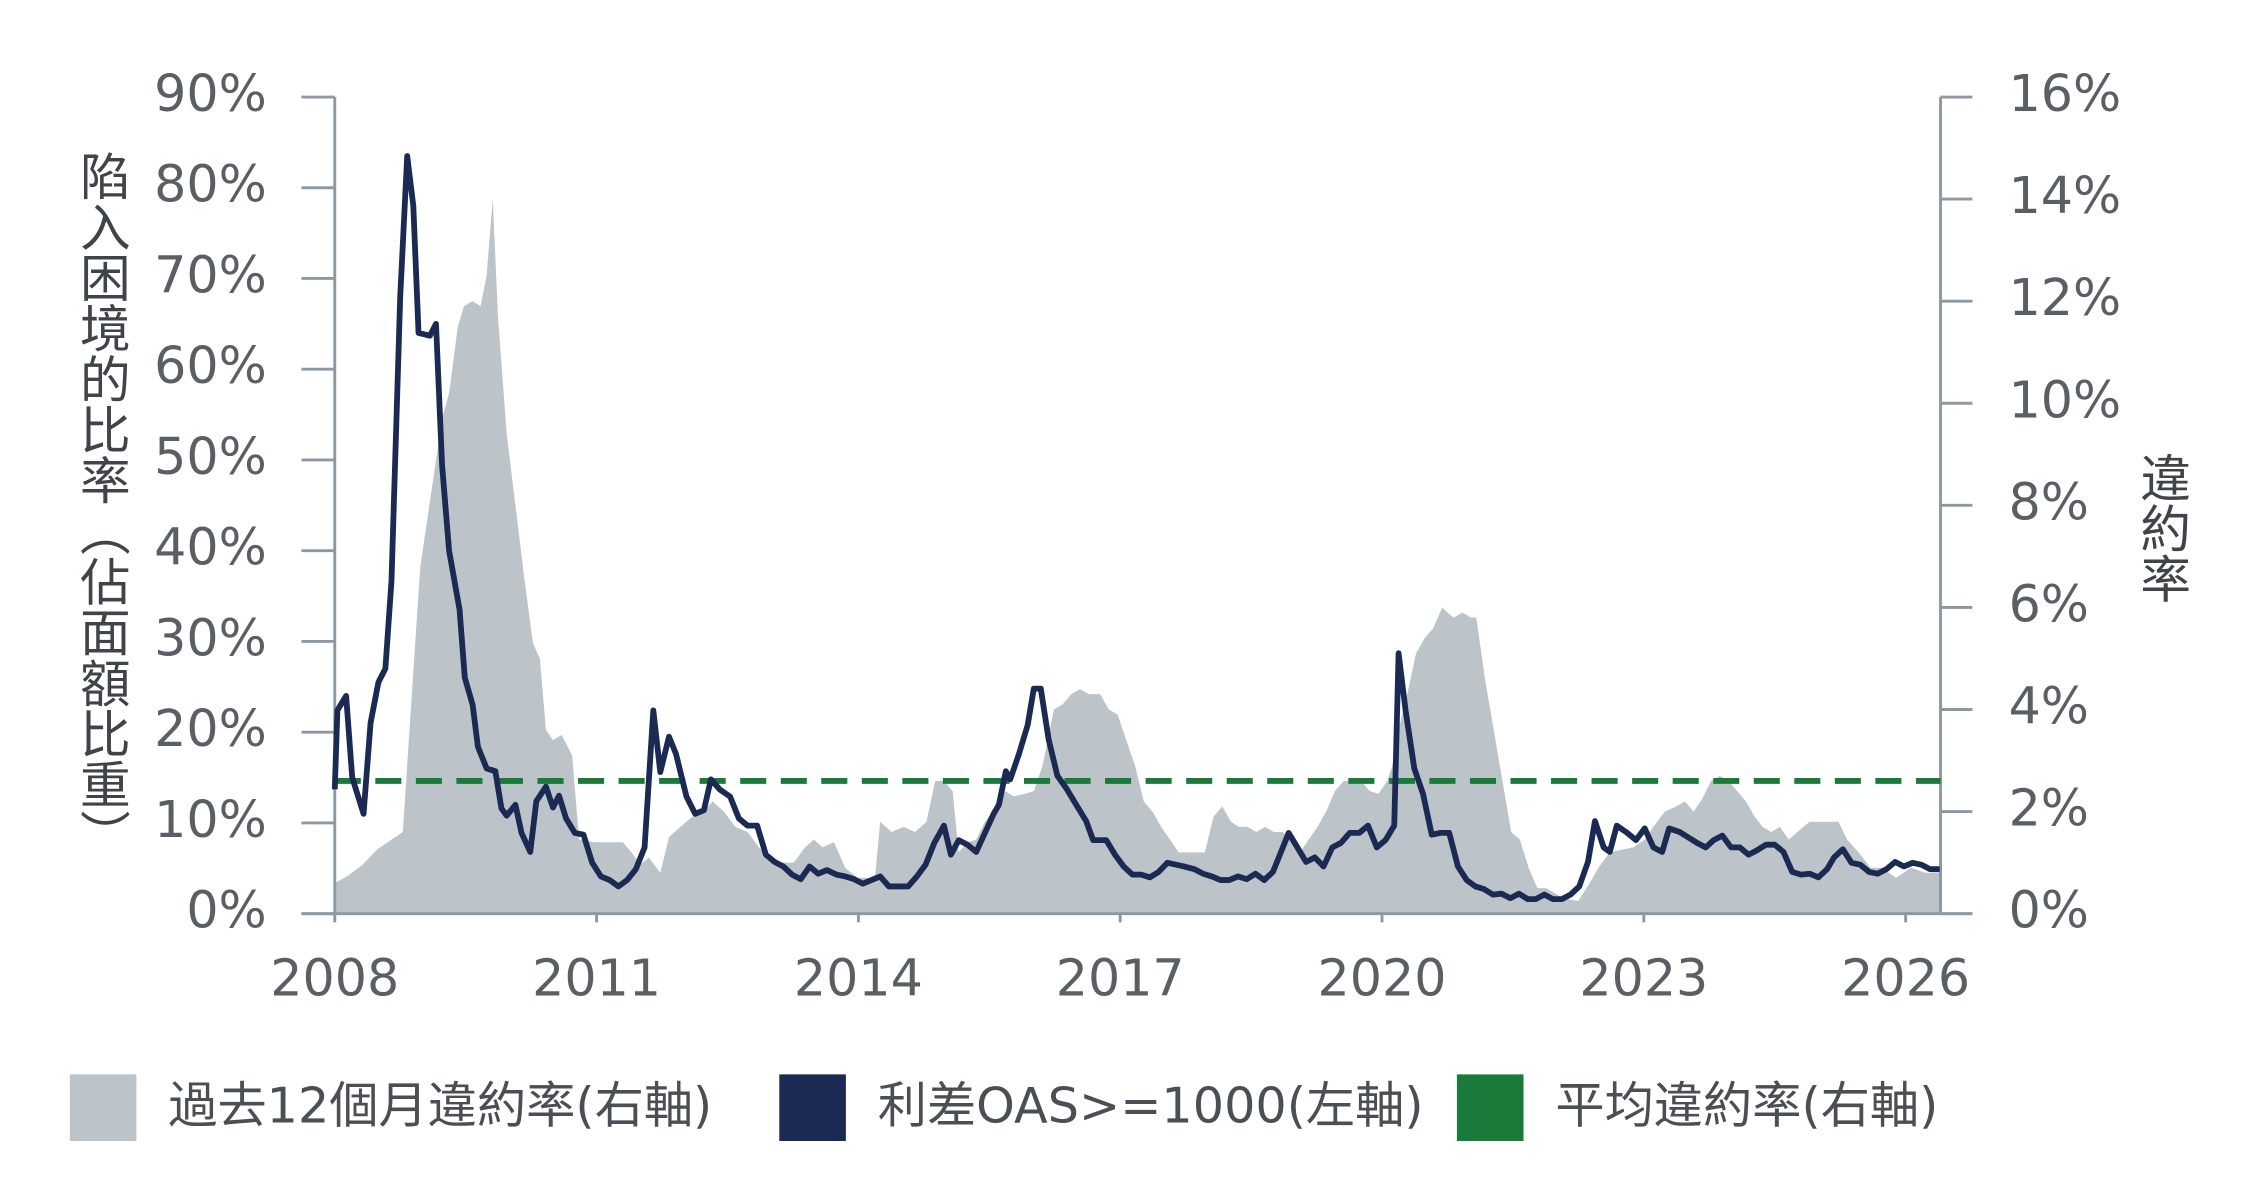 Image resolution: width=2242 pixels, height=1196 pixels. I want to click on y-tick-label: 40%, so click(210, 547).